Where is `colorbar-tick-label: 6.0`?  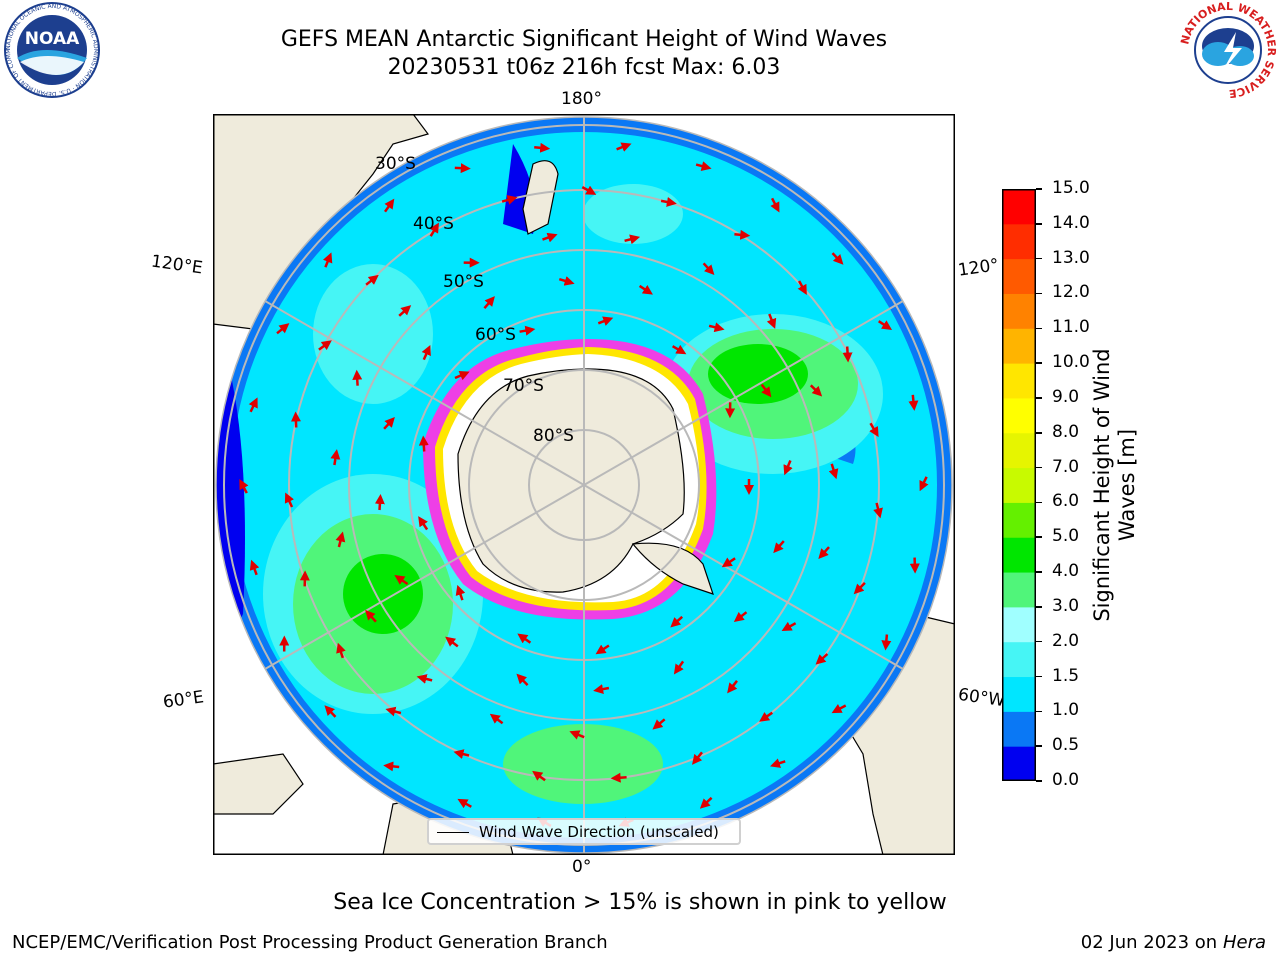
colorbar-tick-label: 6.0 is located at coordinates (1066, 501).